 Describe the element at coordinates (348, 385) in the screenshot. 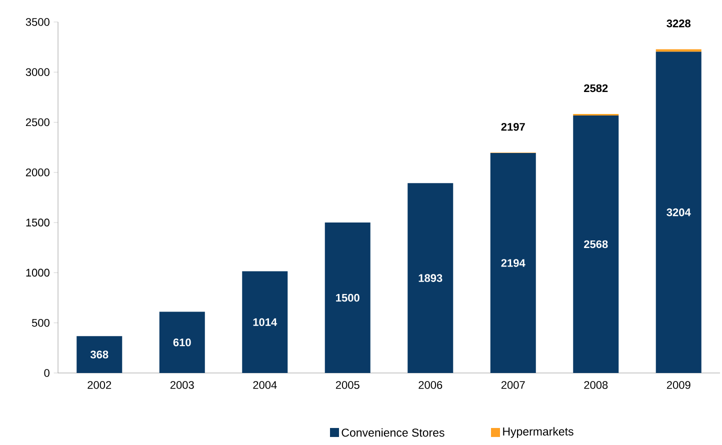

I see `x-tick-label: 2005` at that location.